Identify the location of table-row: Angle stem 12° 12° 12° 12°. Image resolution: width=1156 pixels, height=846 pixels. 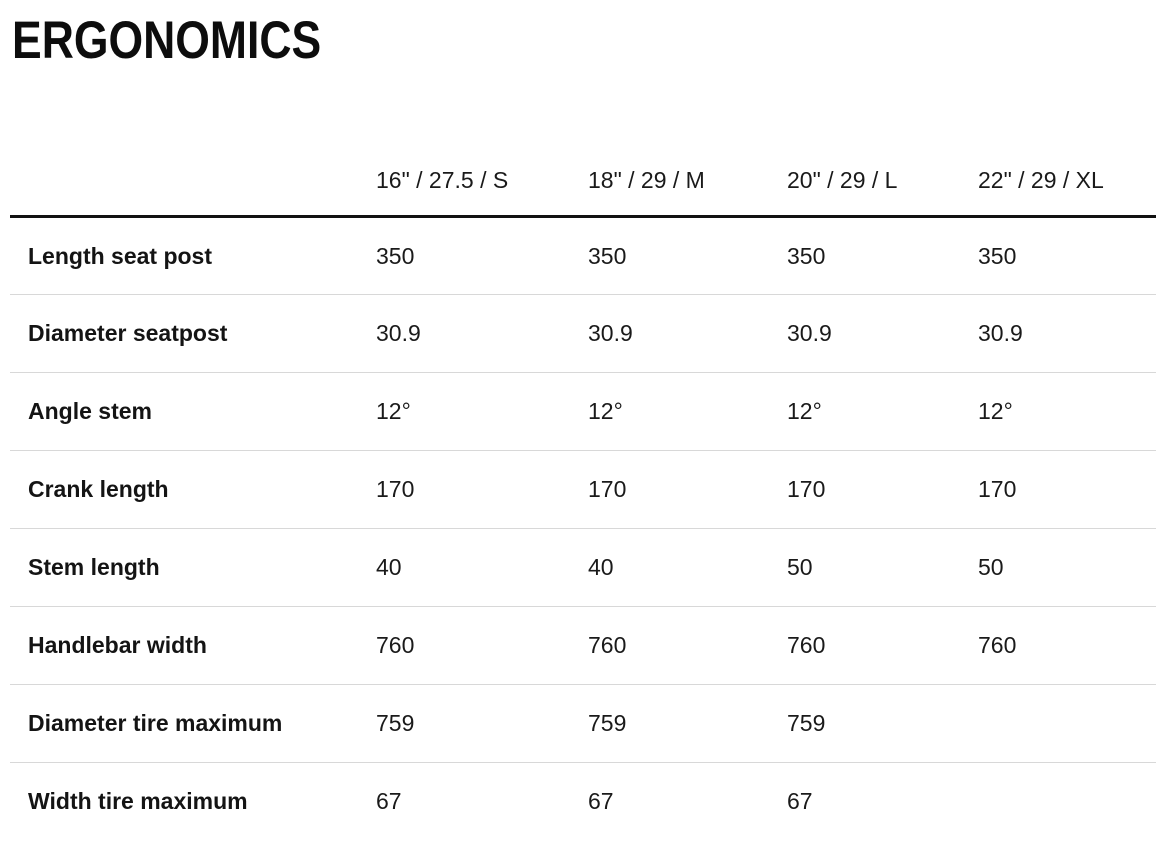
(583, 411).